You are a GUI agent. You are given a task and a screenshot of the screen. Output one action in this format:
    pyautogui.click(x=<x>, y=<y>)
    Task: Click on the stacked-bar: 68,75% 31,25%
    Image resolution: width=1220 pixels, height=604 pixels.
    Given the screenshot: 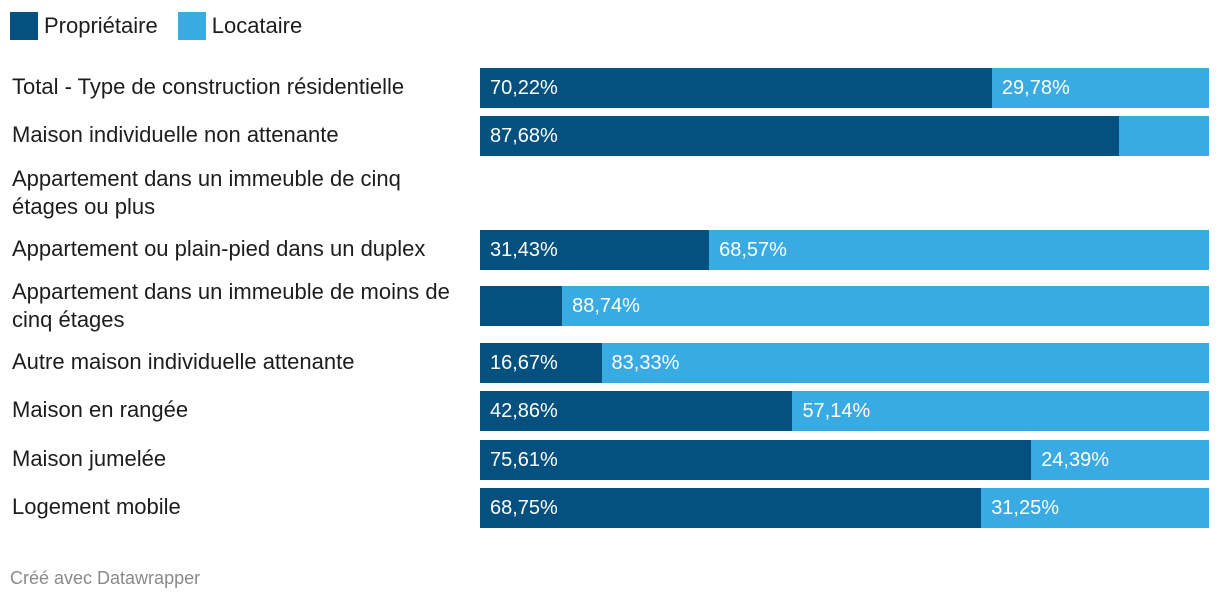 What is the action you would take?
    pyautogui.click(x=844, y=508)
    